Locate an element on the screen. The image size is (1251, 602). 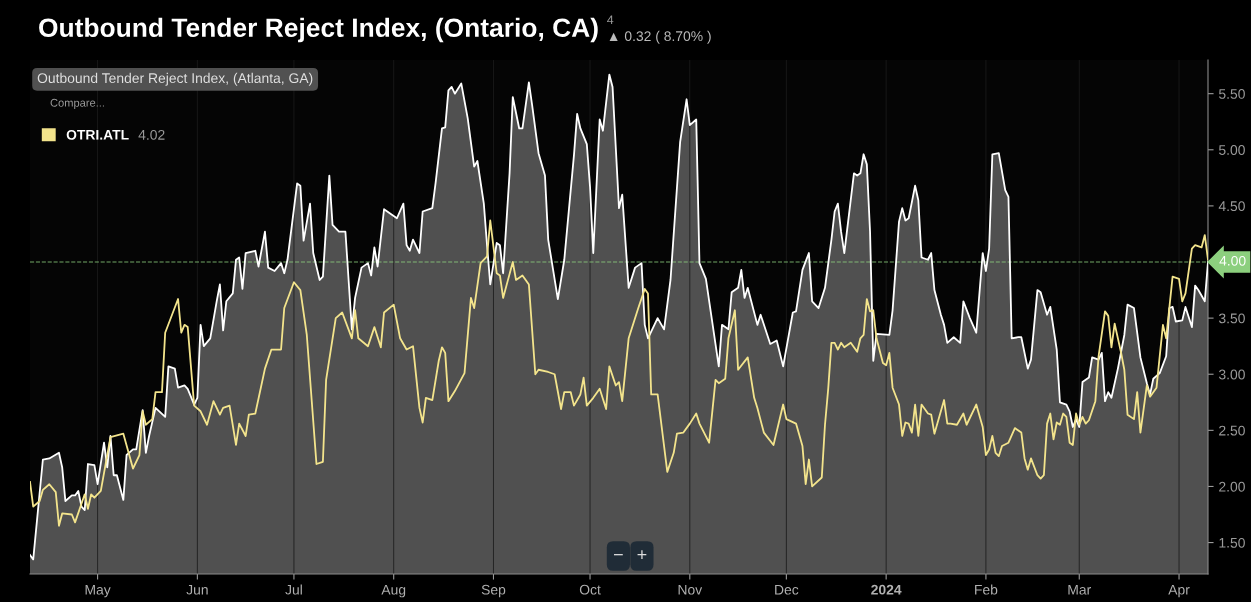
y-tick-label: 3.50 is located at coordinates (1231, 318).